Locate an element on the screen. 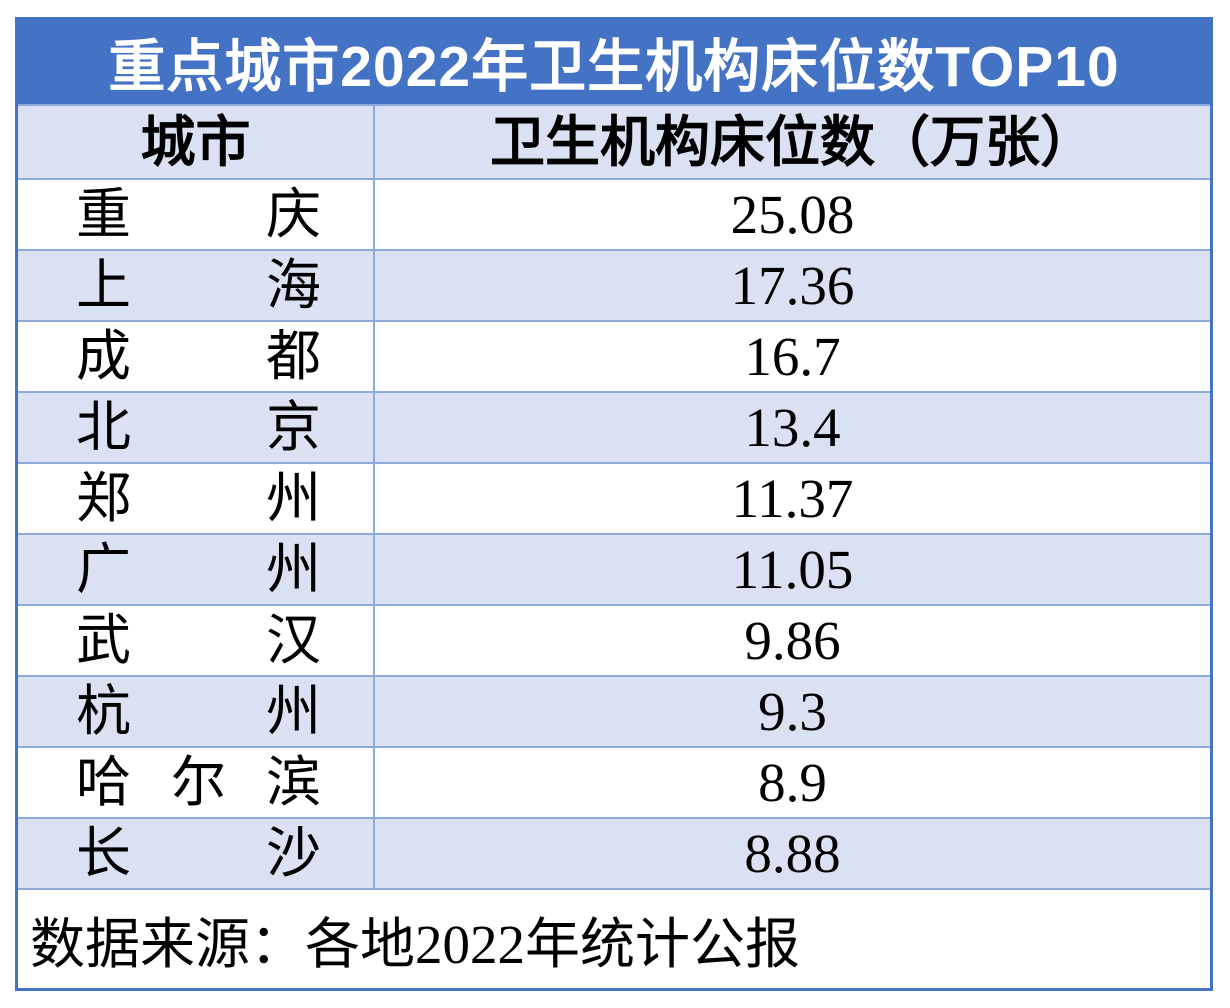 Image resolution: width=1230 pixels, height=1008 pixels. bed-count-value: 16.7 is located at coordinates (791, 356).